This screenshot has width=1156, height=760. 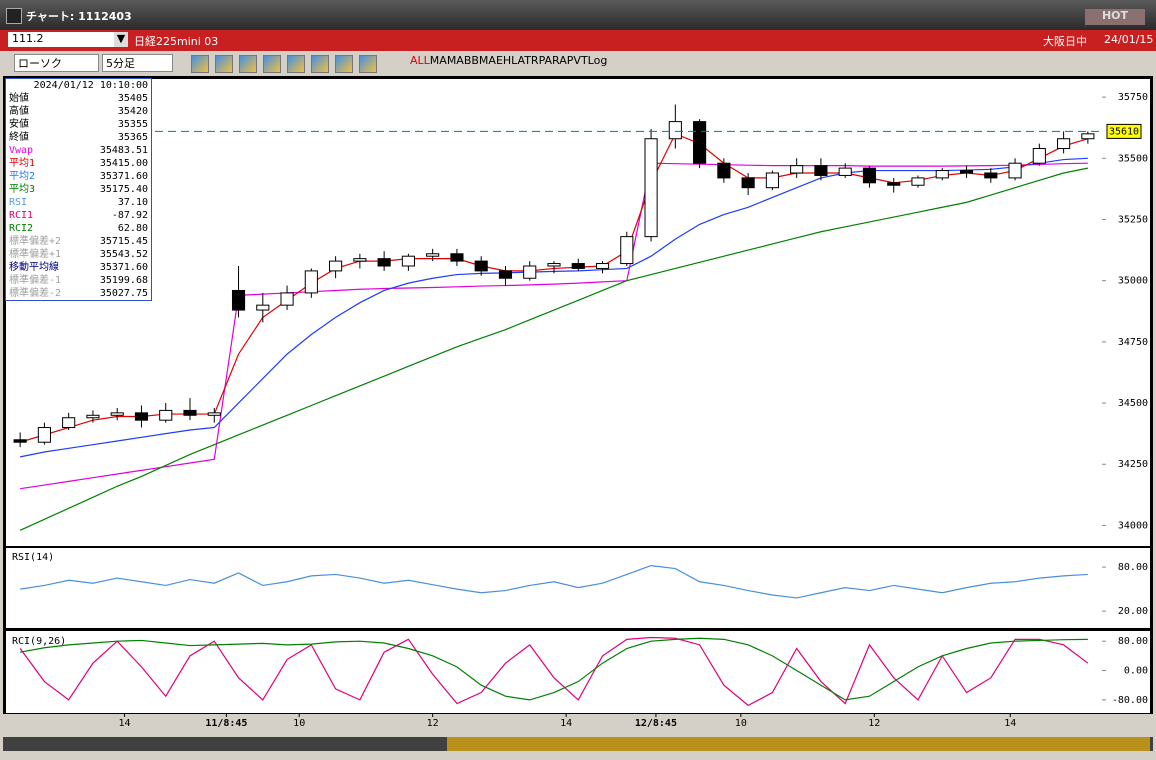 I want to click on symbol-name: 日経225mini 03, so click(x=176, y=41).